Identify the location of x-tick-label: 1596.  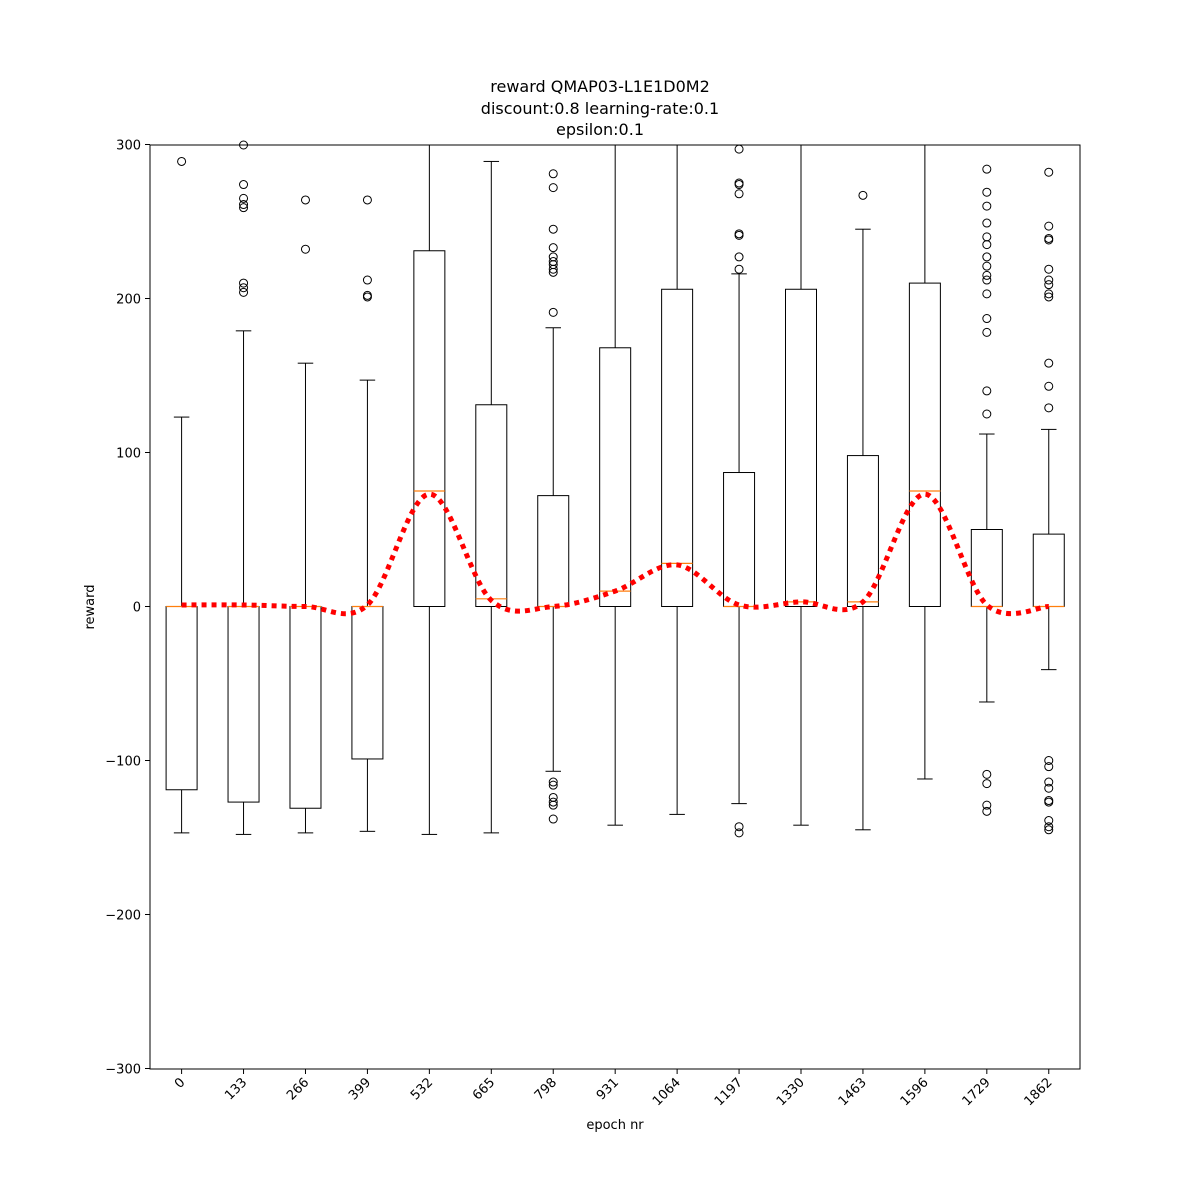
(915, 1092).